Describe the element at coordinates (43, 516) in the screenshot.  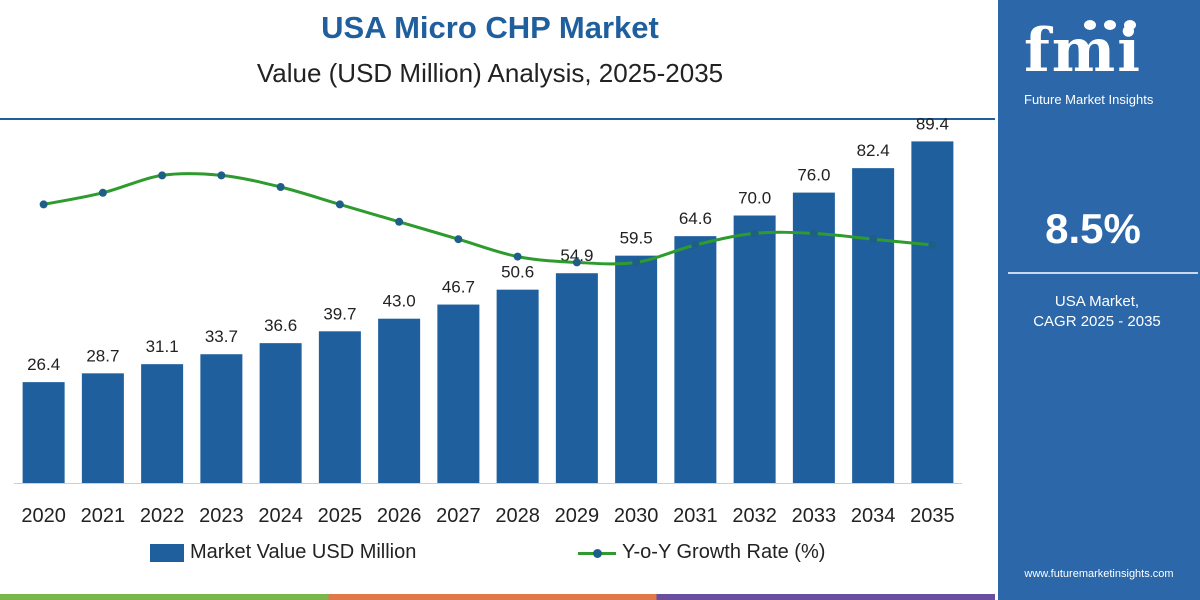
I see `x-tick-label-2020: 2020` at that location.